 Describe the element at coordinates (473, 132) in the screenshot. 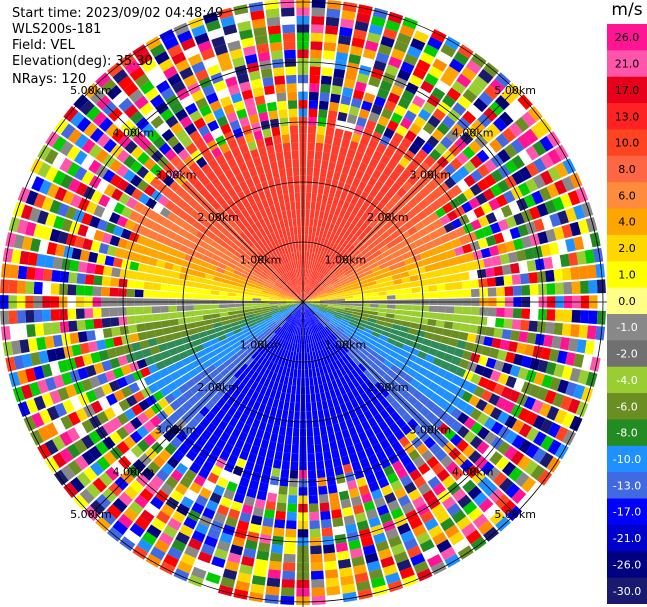

I see `range-label: 4.00km` at that location.